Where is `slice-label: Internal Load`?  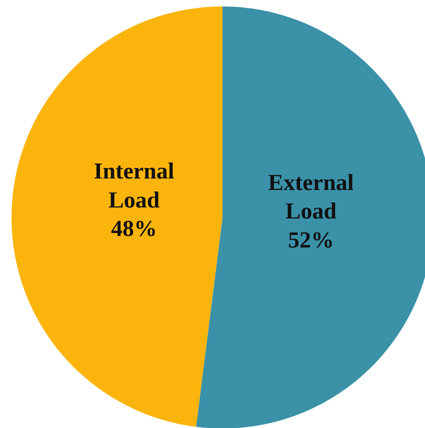 slice-label: Internal Load is located at coordinates (134, 185).